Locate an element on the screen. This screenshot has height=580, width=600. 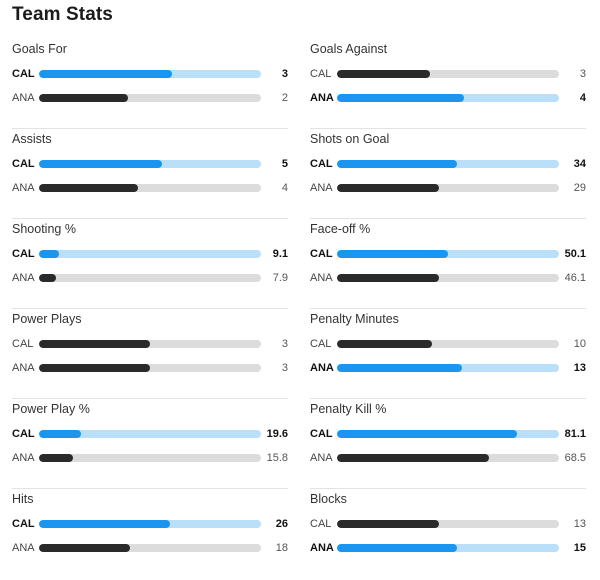
stat-power-plays: Power Plays CAL 3 ANA 3 is located at coordinates (150, 355).